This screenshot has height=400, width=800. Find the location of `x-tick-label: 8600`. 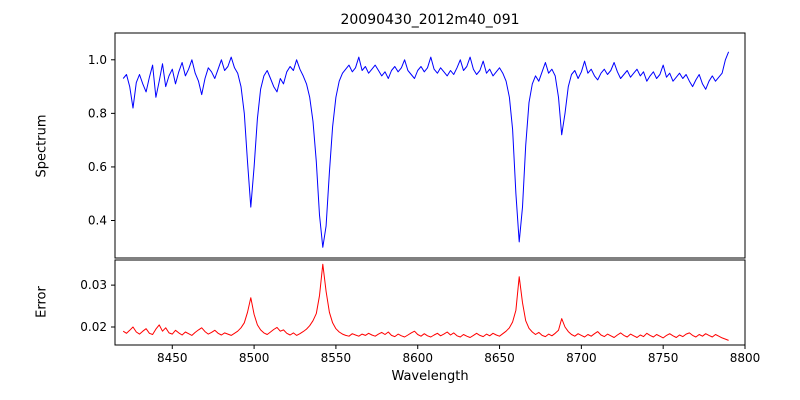

x-tick-label: 8600 is located at coordinates (417, 358).